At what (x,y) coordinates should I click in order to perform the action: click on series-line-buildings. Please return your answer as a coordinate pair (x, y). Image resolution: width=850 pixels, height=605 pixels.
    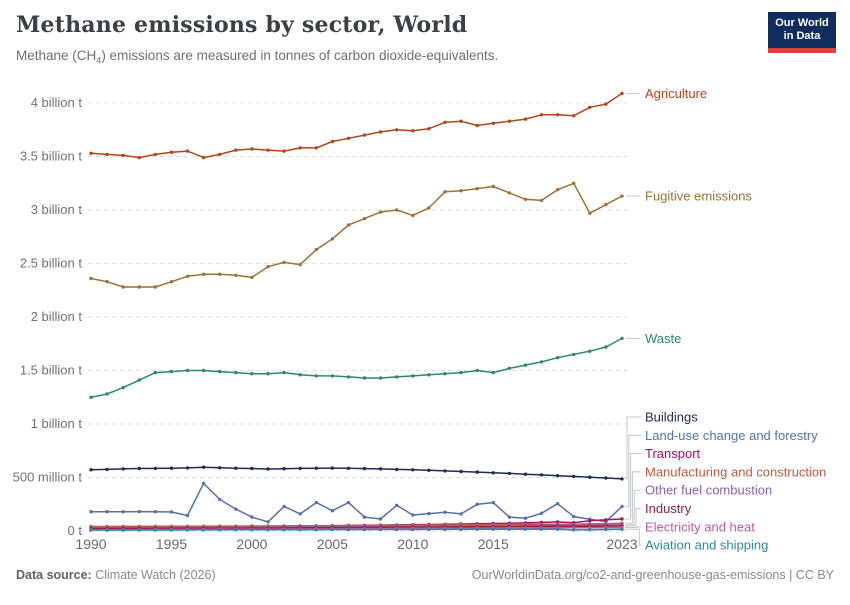
    Looking at the image, I should click on (356, 473).